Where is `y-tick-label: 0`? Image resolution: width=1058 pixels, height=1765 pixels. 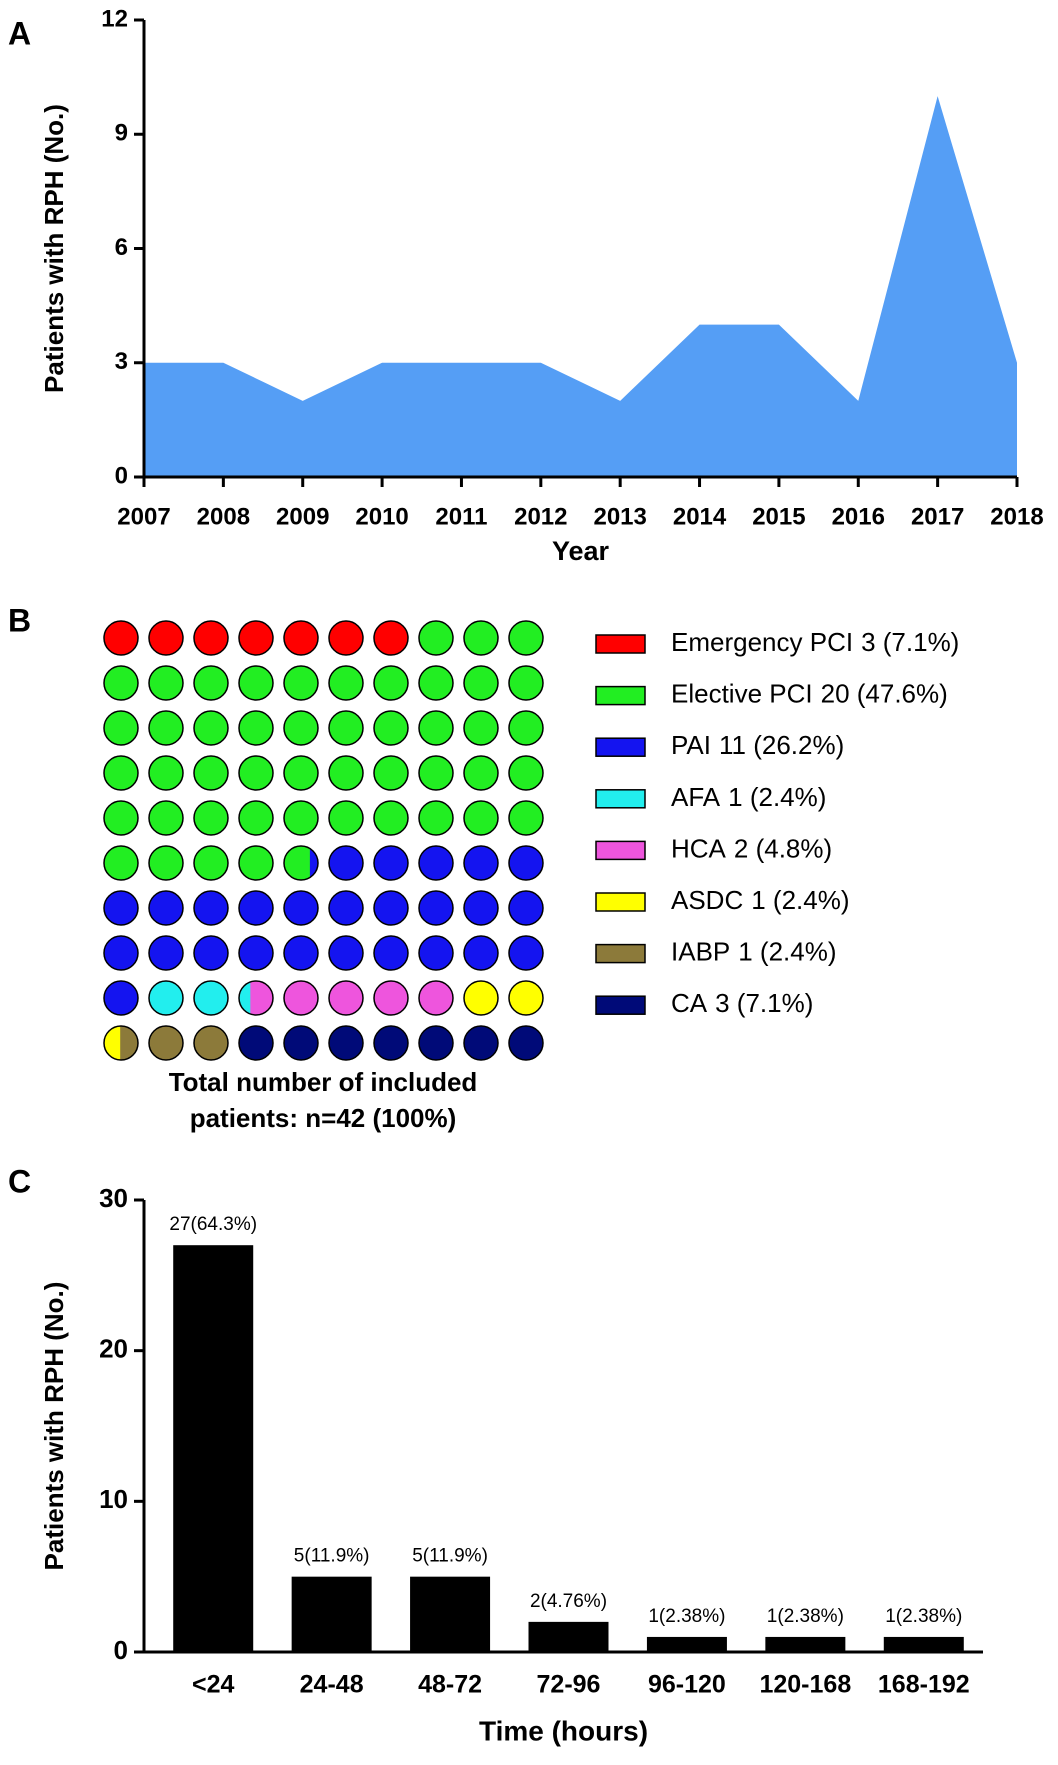
y-tick-label: 0 is located at coordinates (121, 475).